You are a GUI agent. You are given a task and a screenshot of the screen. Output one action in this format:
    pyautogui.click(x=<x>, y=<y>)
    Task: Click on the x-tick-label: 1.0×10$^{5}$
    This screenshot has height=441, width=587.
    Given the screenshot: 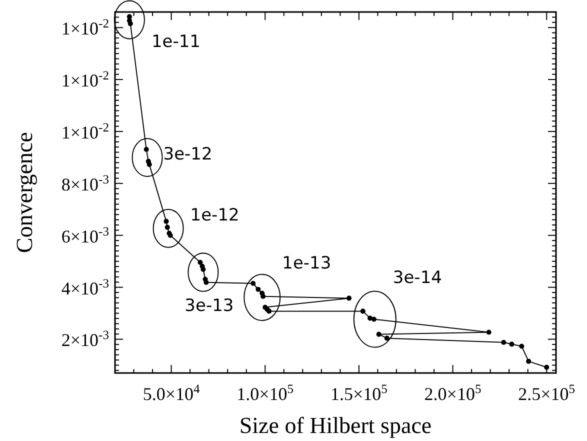 What is the action you would take?
    pyautogui.click(x=265, y=393)
    